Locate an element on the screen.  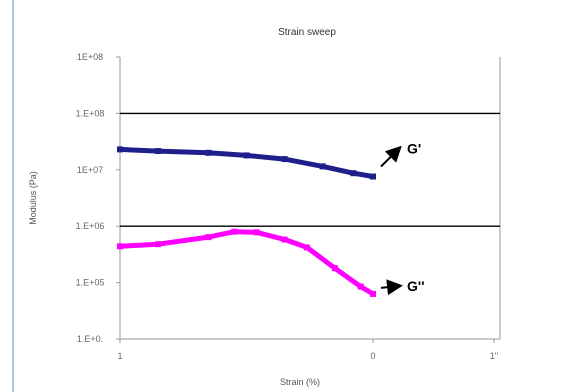
y-tick-label-2: 1E+07 is located at coordinates (90, 170).